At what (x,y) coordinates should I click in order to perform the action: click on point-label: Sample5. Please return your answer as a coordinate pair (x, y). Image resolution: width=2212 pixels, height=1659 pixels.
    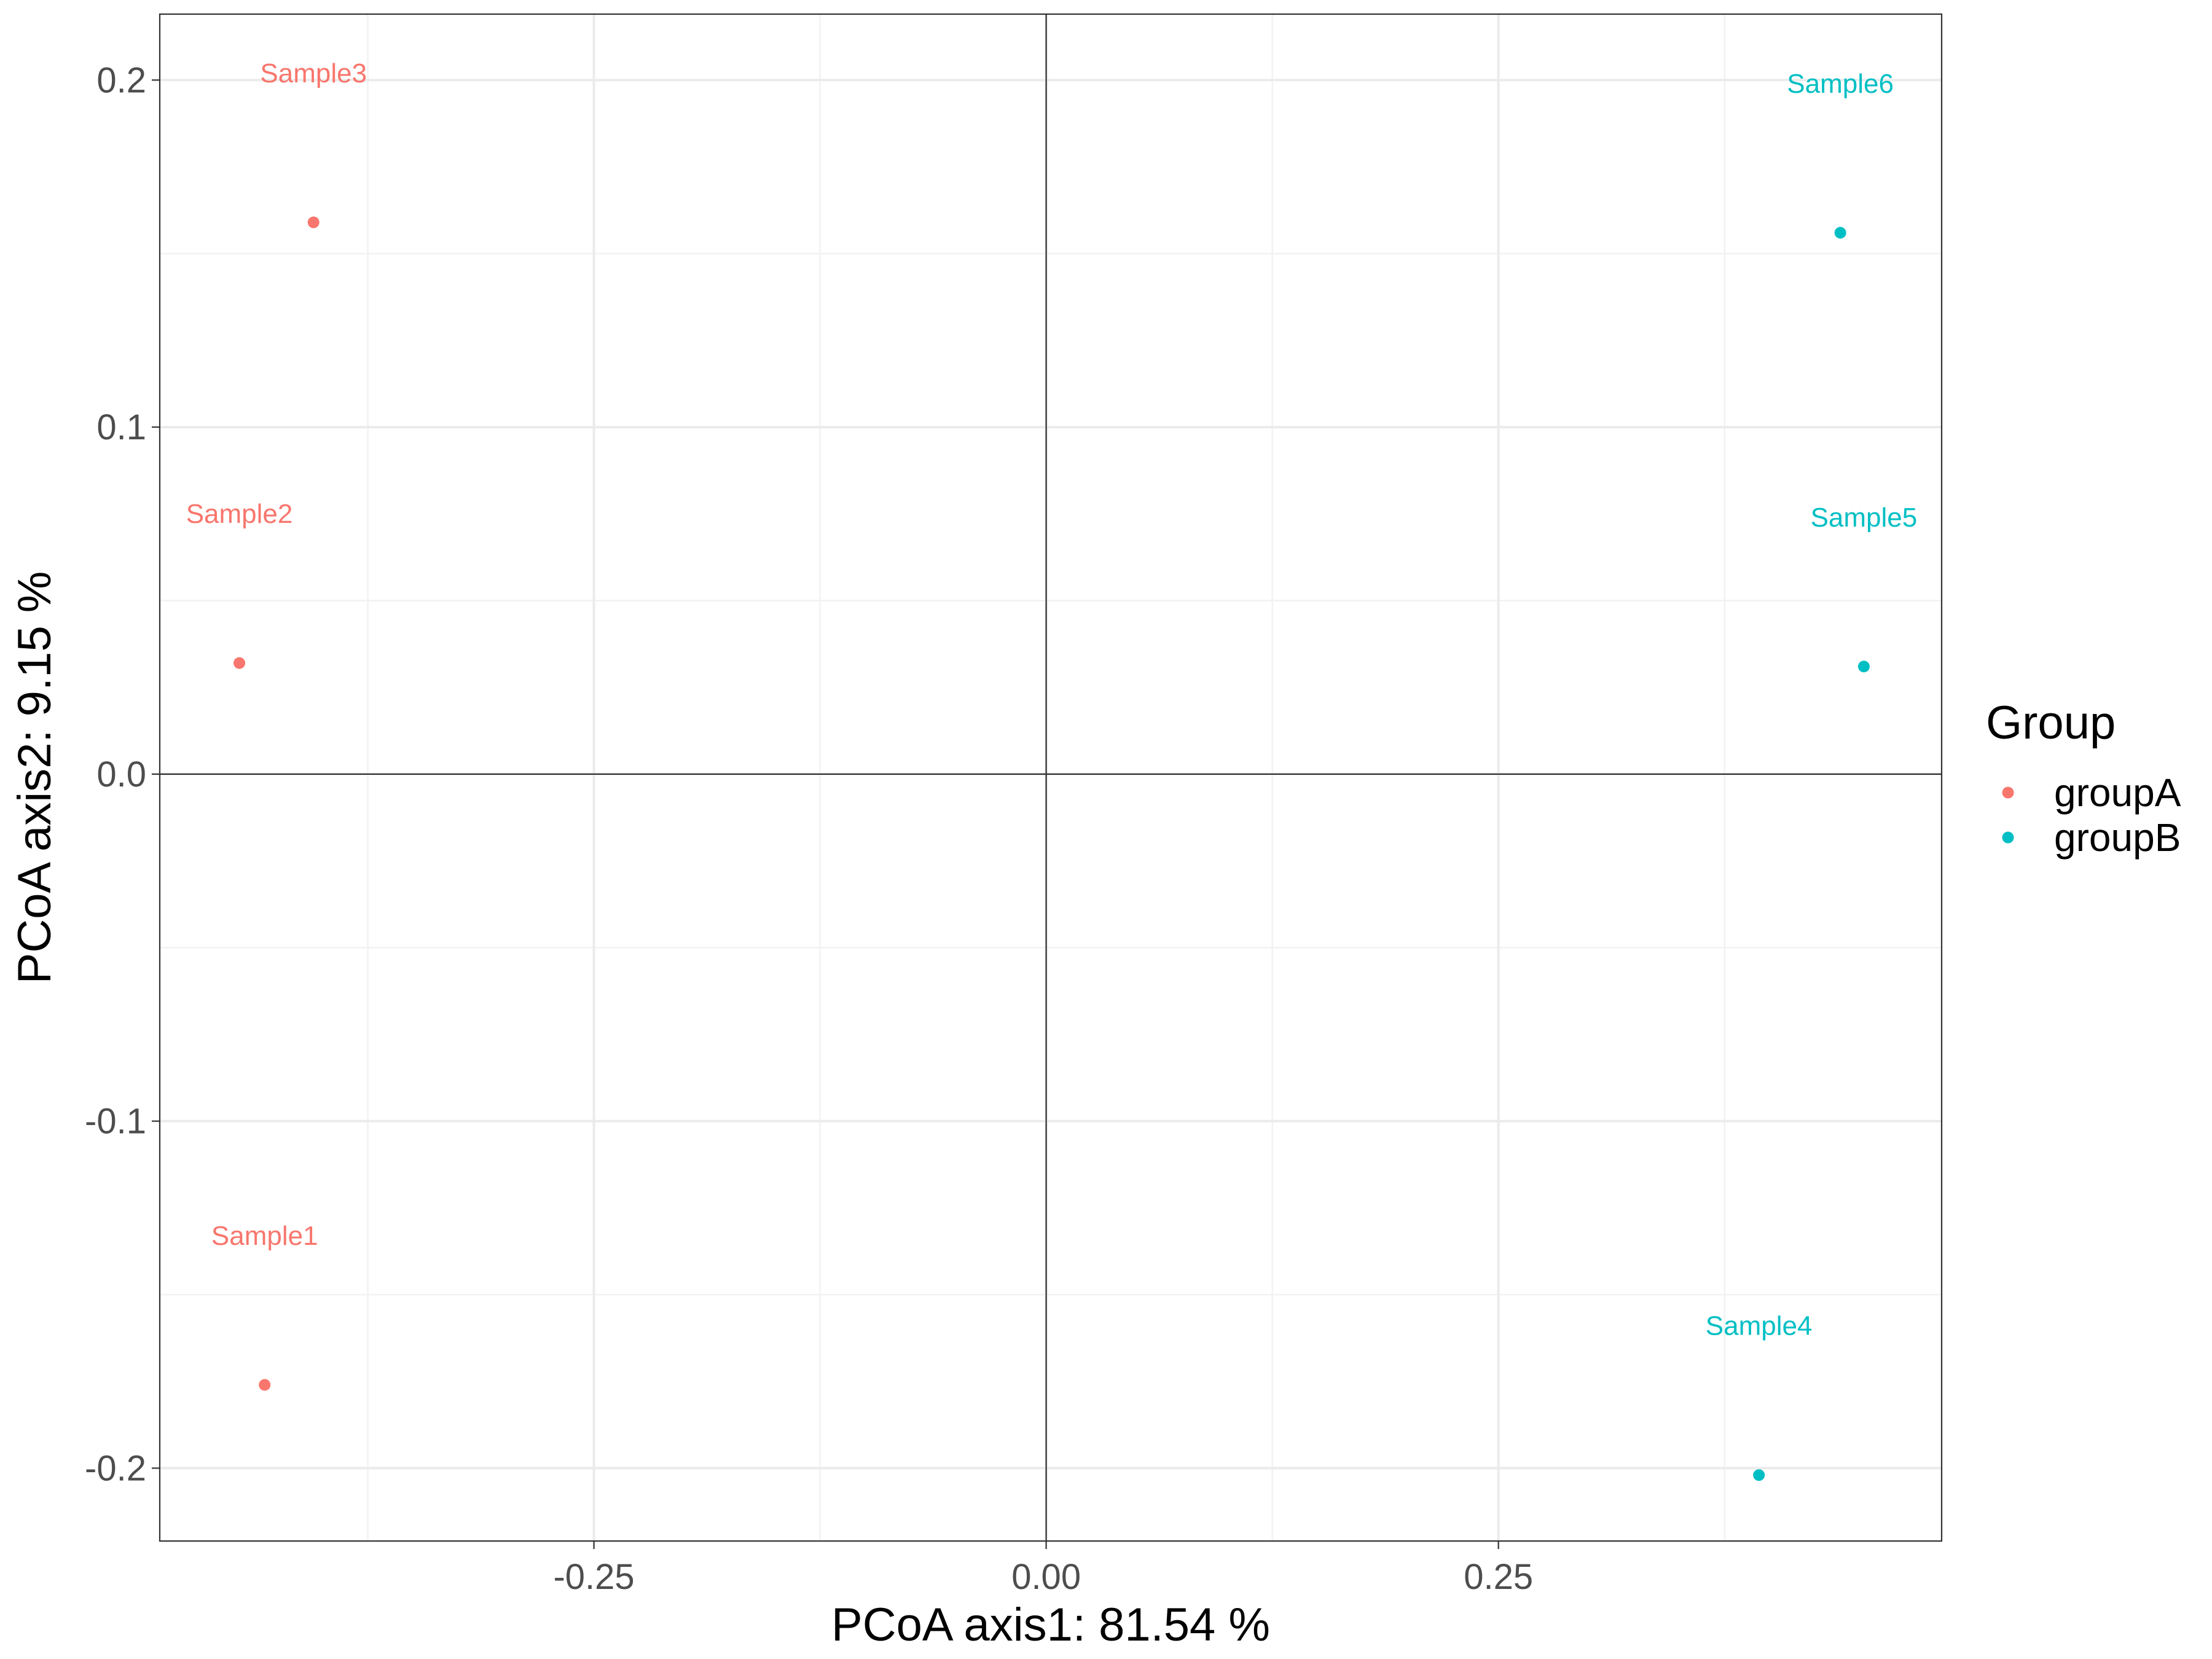
    Looking at the image, I should click on (1864, 518).